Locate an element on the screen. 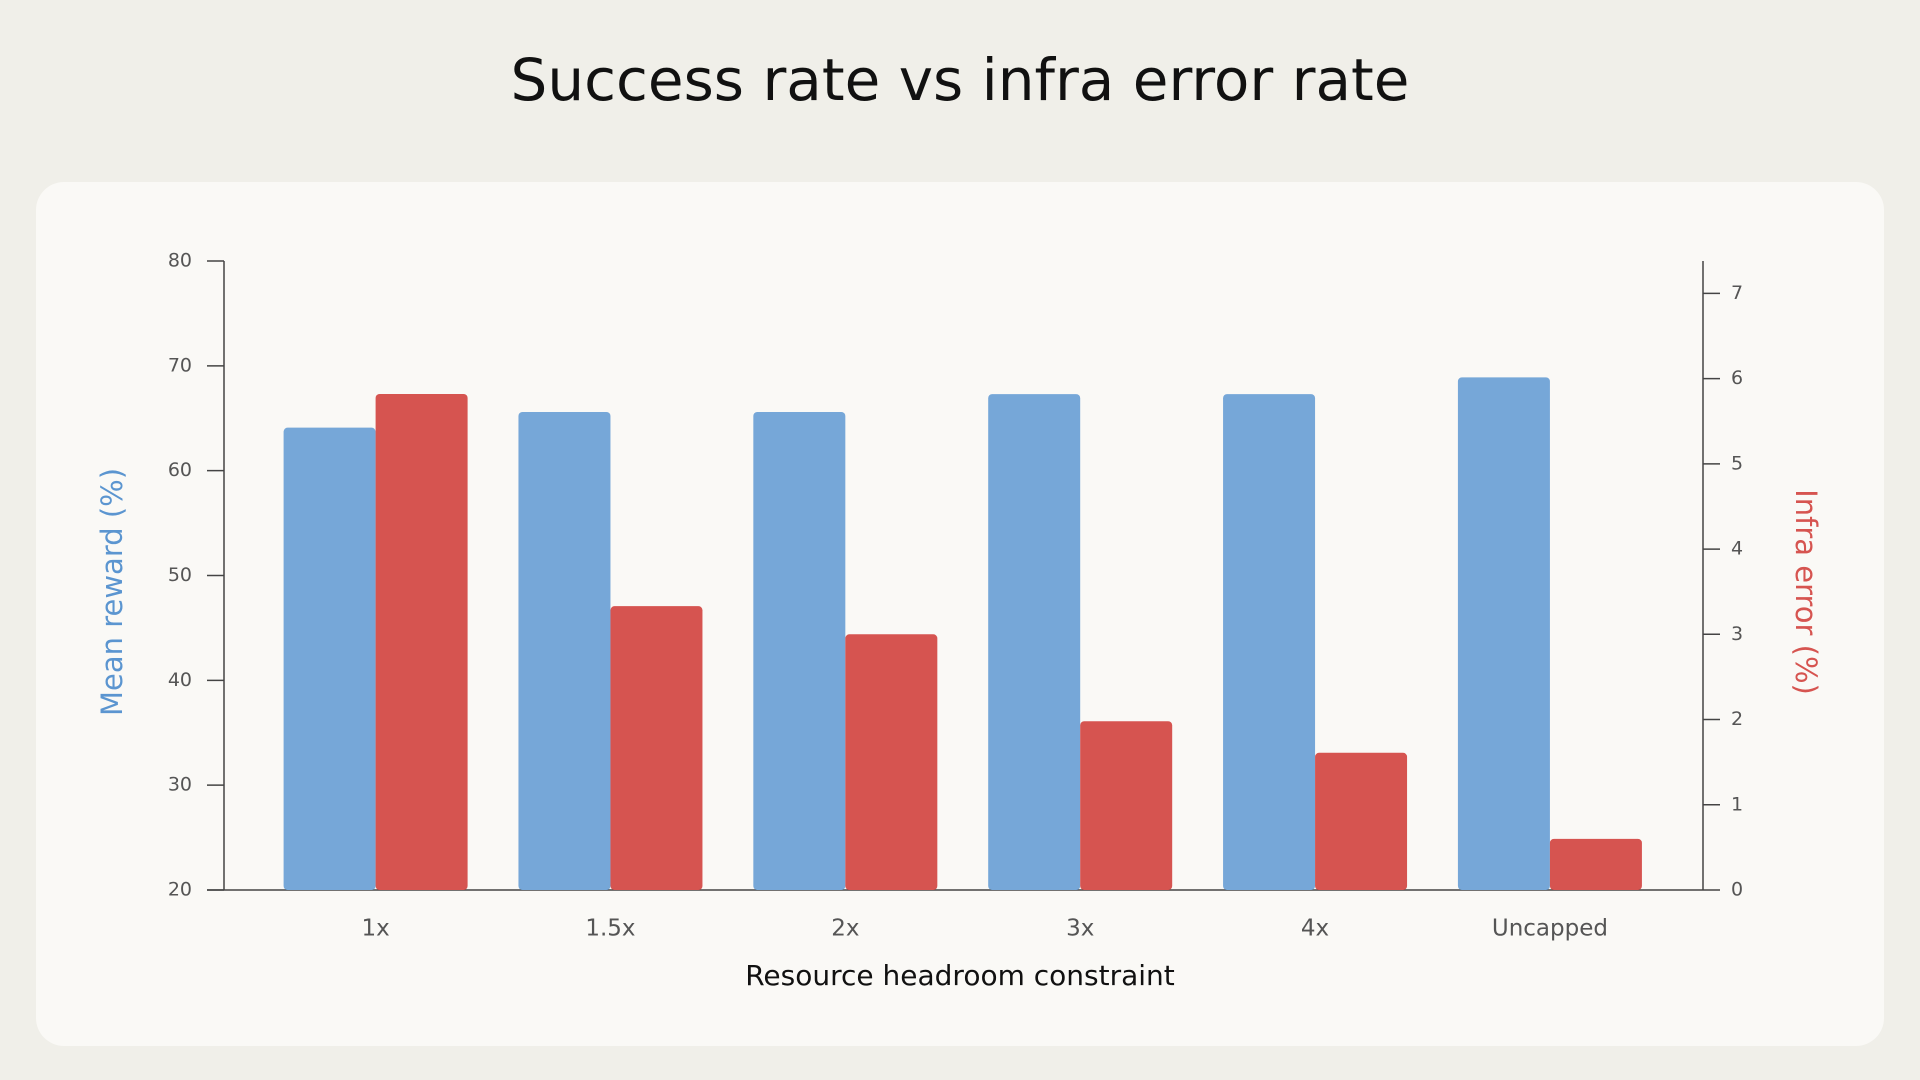 Image resolution: width=1920 pixels, height=1080 pixels. y-tick-label: 40 is located at coordinates (180, 680).